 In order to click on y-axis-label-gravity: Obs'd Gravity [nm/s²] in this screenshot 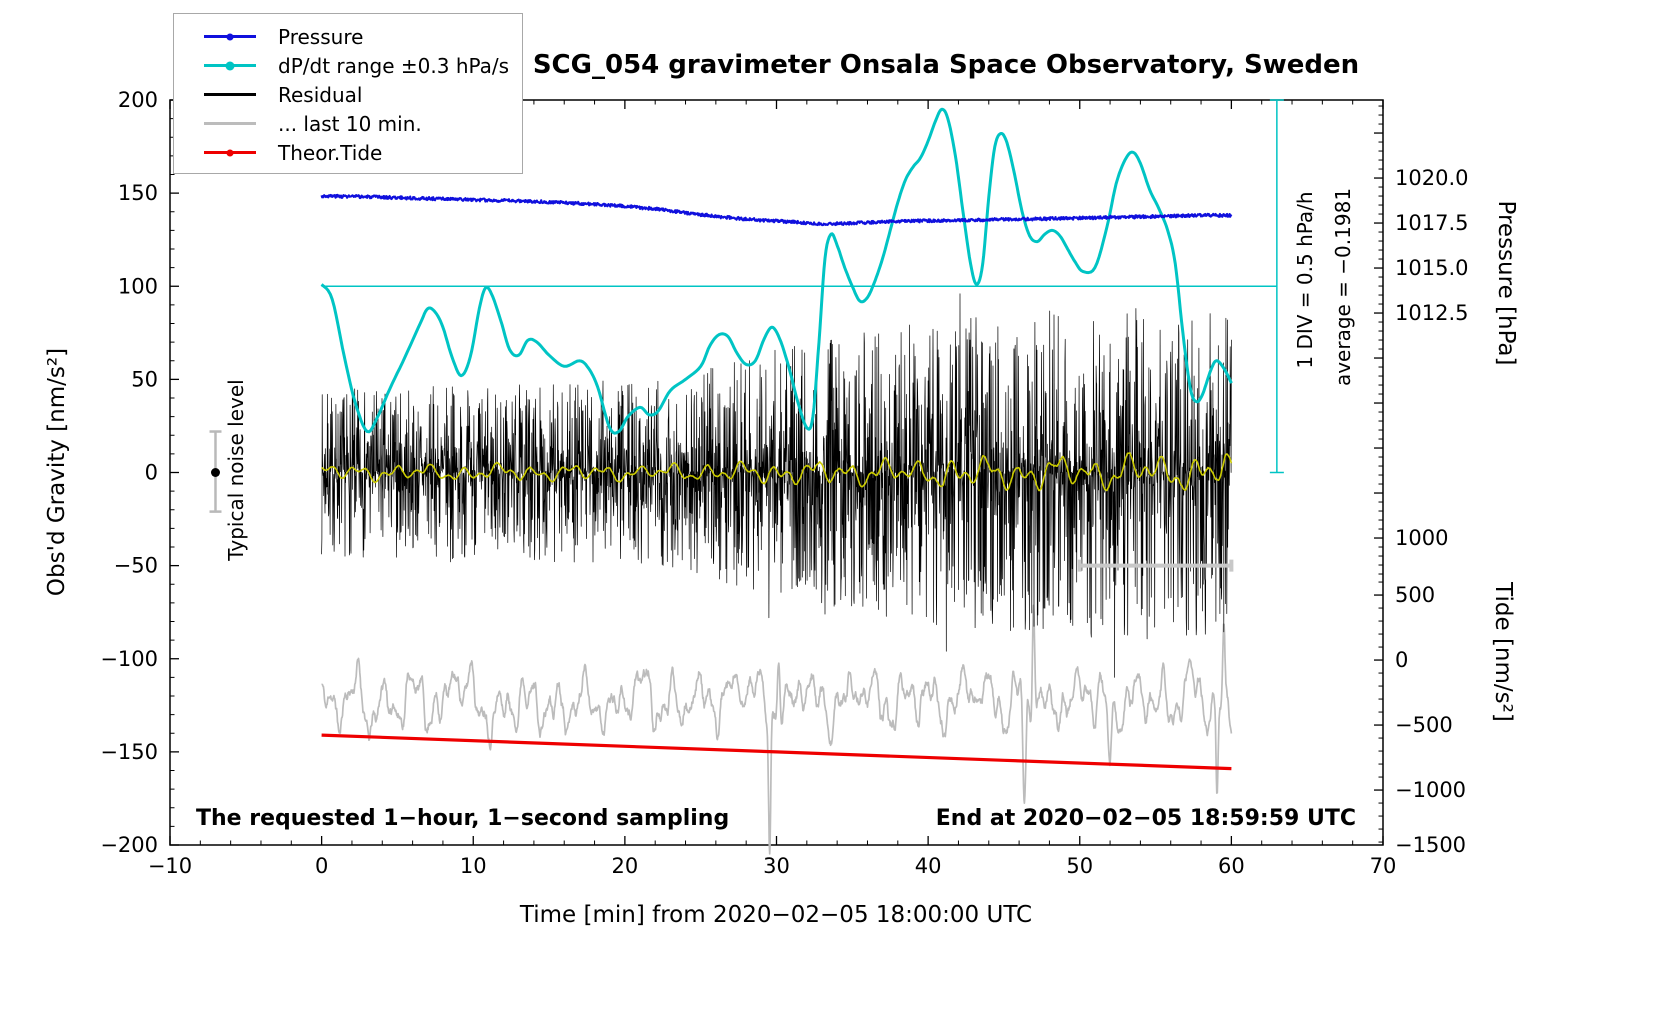, I will do `click(57, 472)`.